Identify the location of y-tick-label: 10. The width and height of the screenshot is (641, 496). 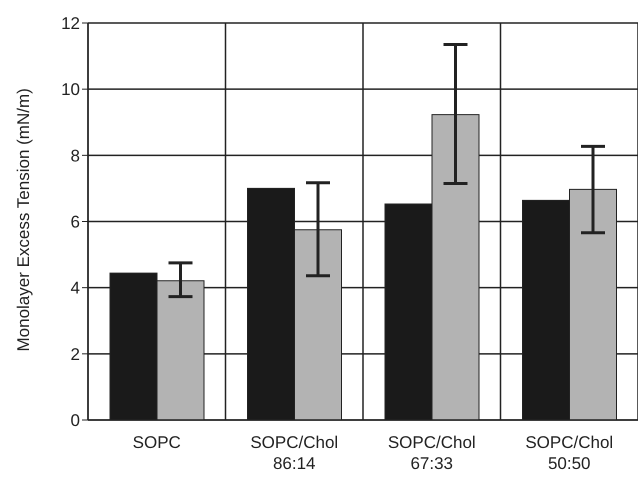
(70, 90).